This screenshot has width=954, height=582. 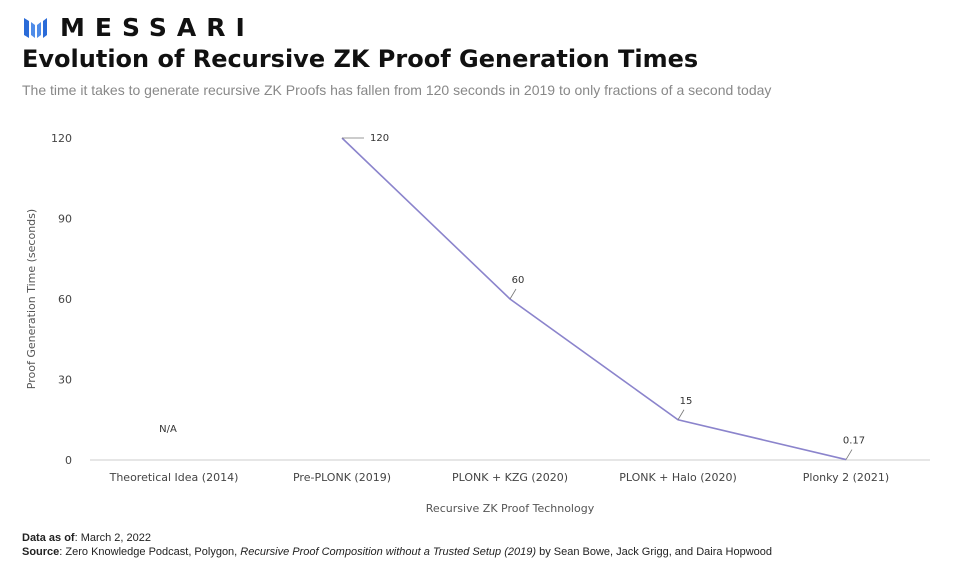 What do you see at coordinates (174, 477) in the screenshot?
I see `x-tick-label: Theoretical Idea (2014)` at bounding box center [174, 477].